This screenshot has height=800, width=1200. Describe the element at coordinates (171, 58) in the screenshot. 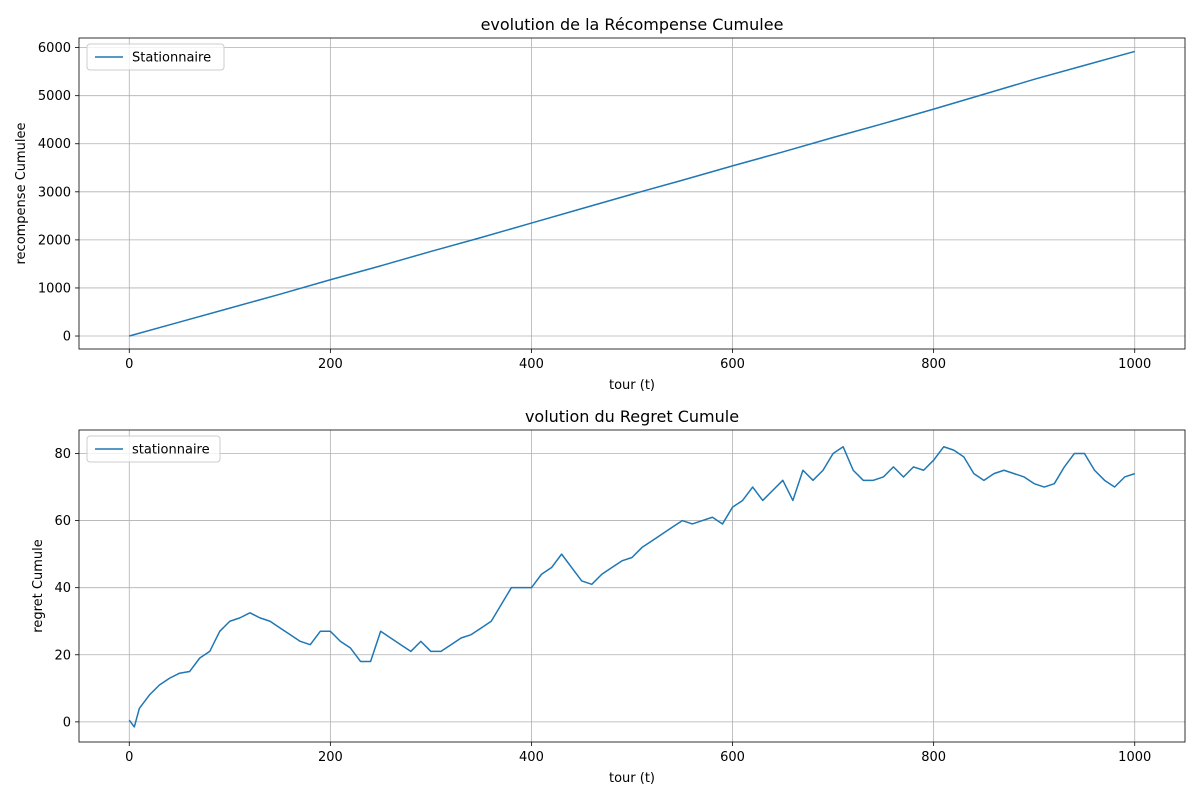

I see `legend-label: Stationnaire` at that location.